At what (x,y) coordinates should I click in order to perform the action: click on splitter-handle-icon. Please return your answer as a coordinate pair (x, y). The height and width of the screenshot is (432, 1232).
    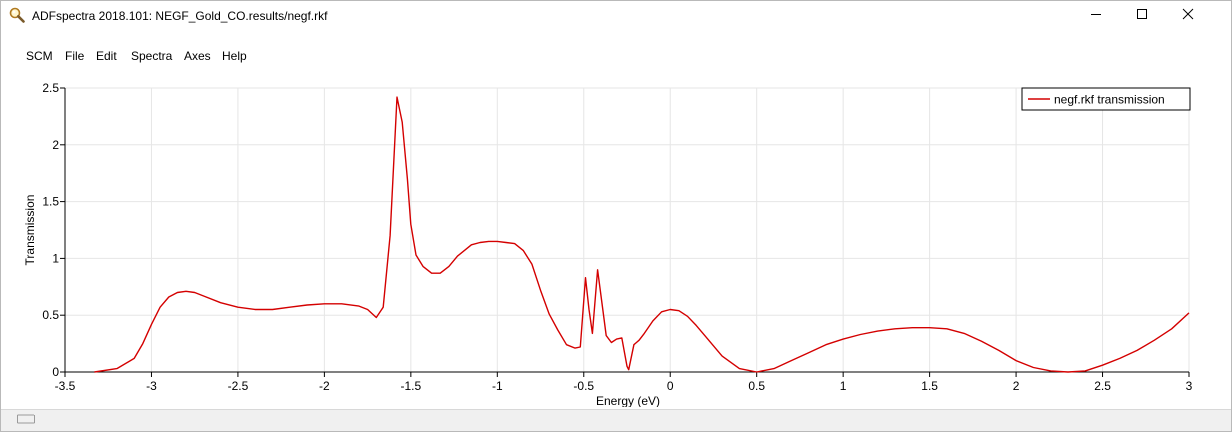
    Looking at the image, I should click on (26, 417).